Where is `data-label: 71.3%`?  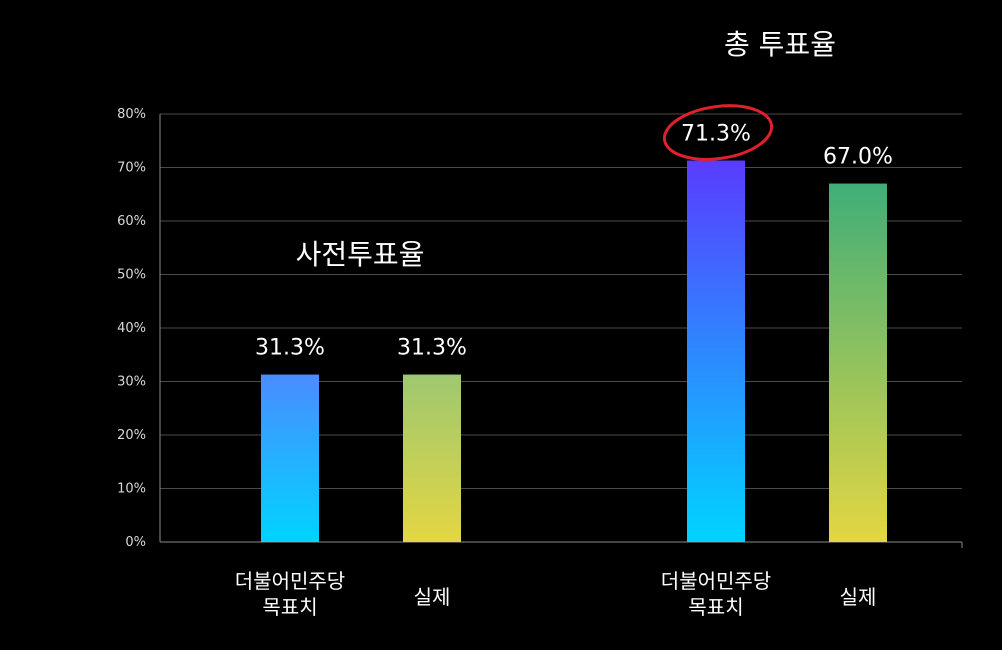
data-label: 71.3% is located at coordinates (716, 134).